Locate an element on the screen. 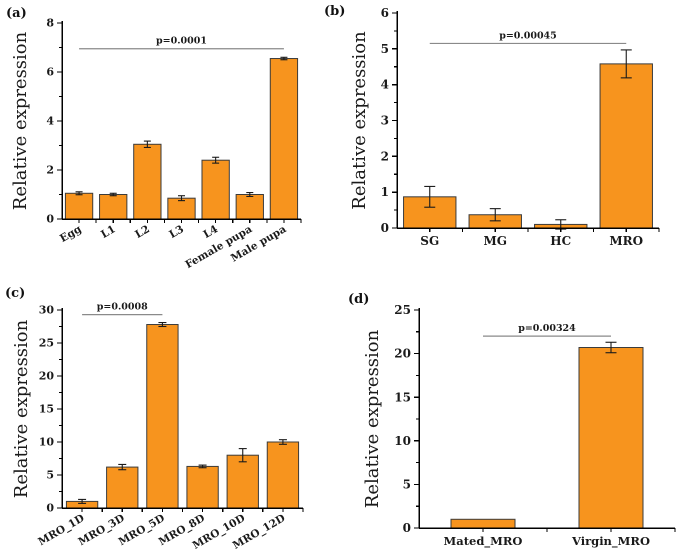  panel-label-b: (b) is located at coordinates (335, 11).